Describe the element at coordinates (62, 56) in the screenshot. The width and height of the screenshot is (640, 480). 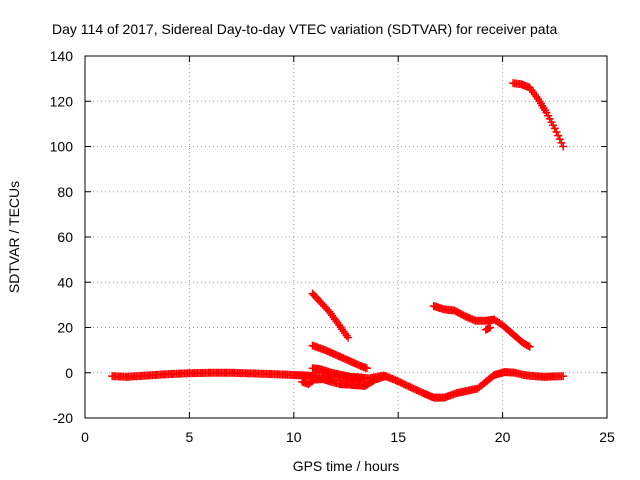
I see `y-tick-label: 140` at that location.